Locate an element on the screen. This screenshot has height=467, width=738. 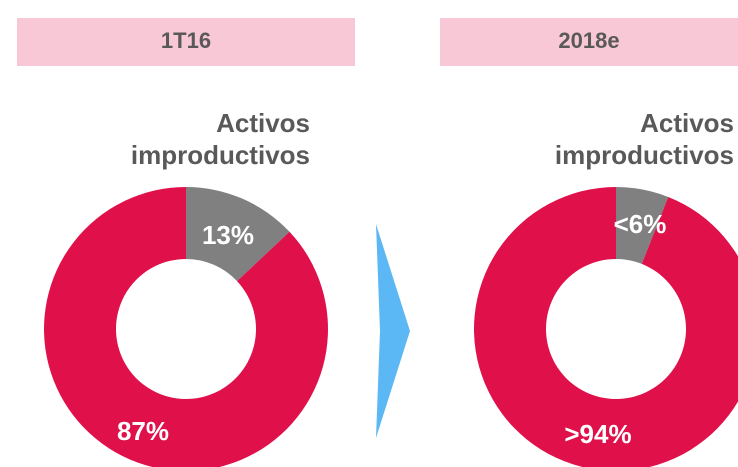
chart-title: 1T16 is located at coordinates (186, 40).